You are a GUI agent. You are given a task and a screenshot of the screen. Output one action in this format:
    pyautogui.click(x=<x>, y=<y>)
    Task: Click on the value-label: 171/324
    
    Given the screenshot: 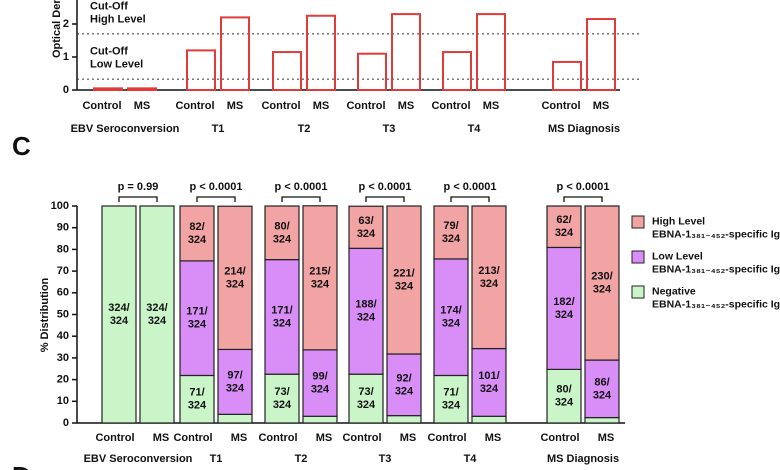 What is the action you would take?
    pyautogui.click(x=196, y=318)
    